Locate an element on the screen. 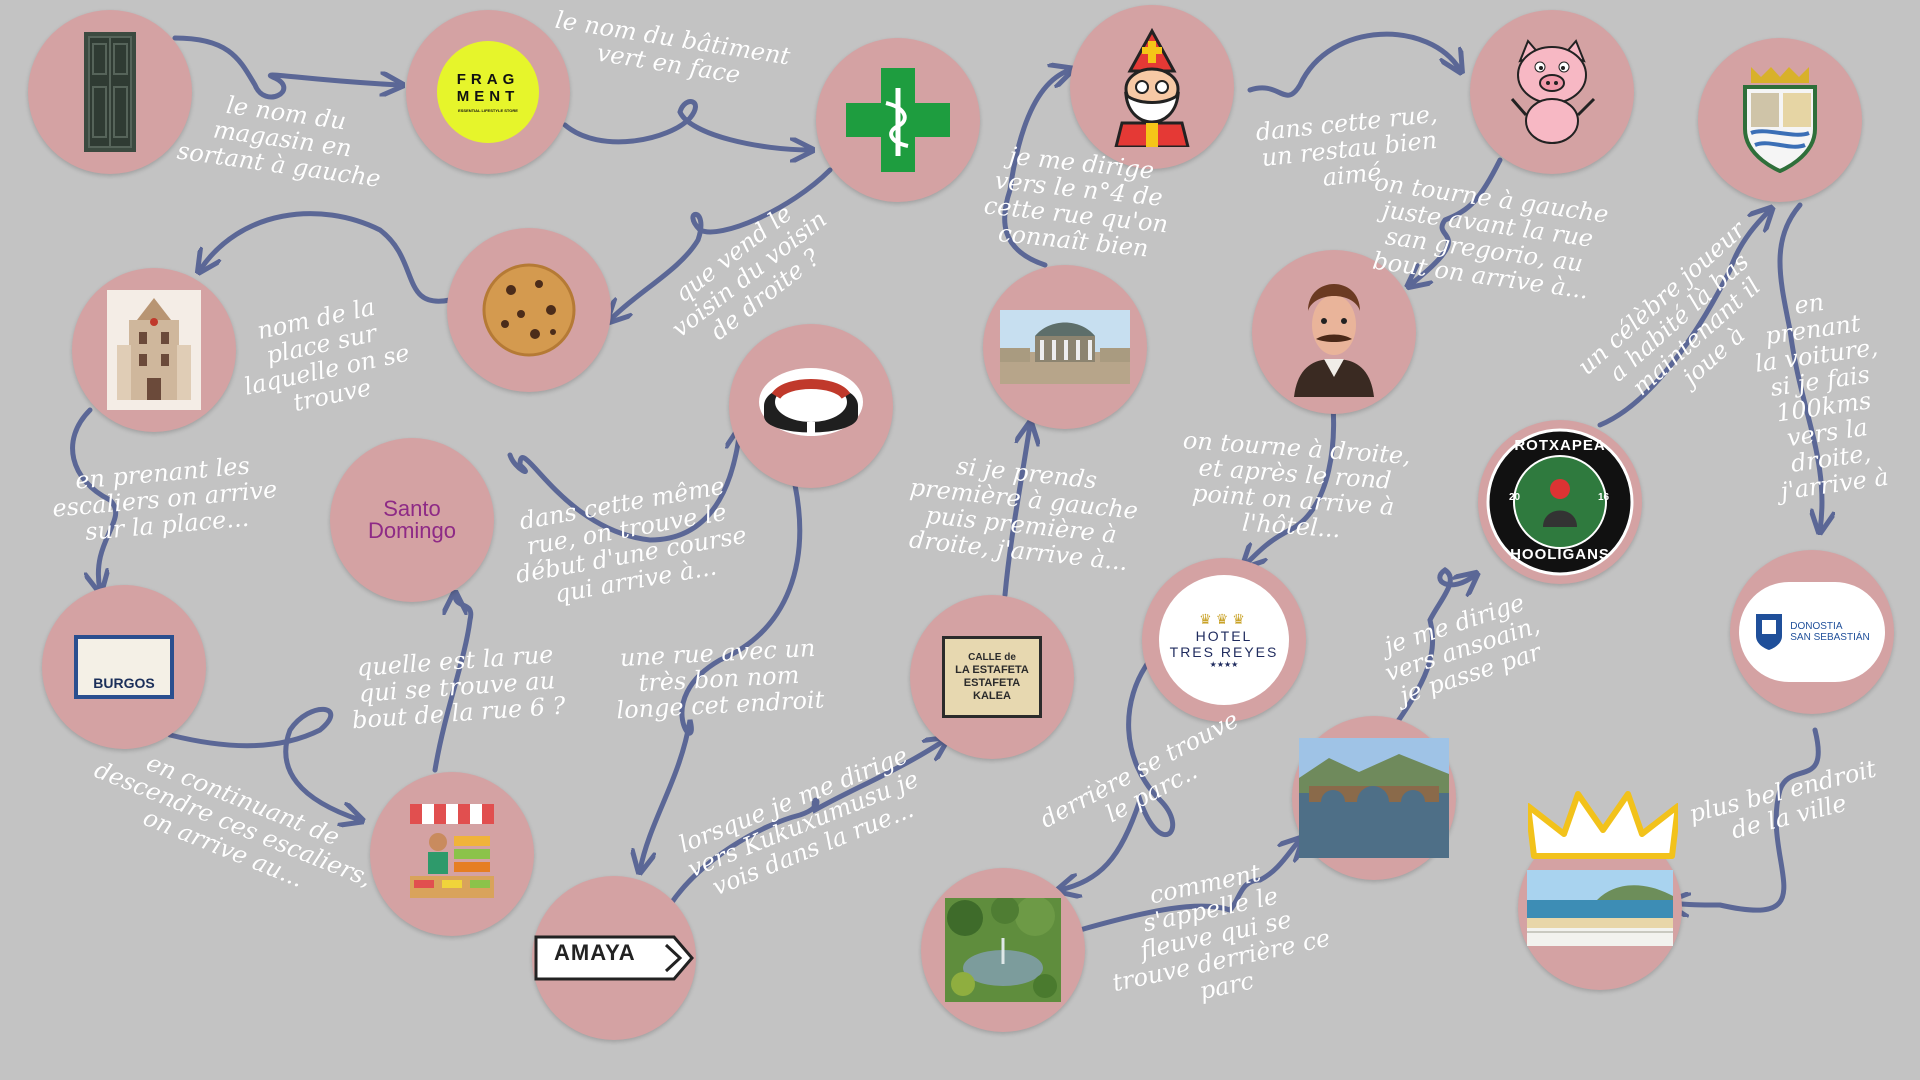 The width and height of the screenshot is (1920, 1080). hotel-stars: ★★★★ is located at coordinates (1224, 664).